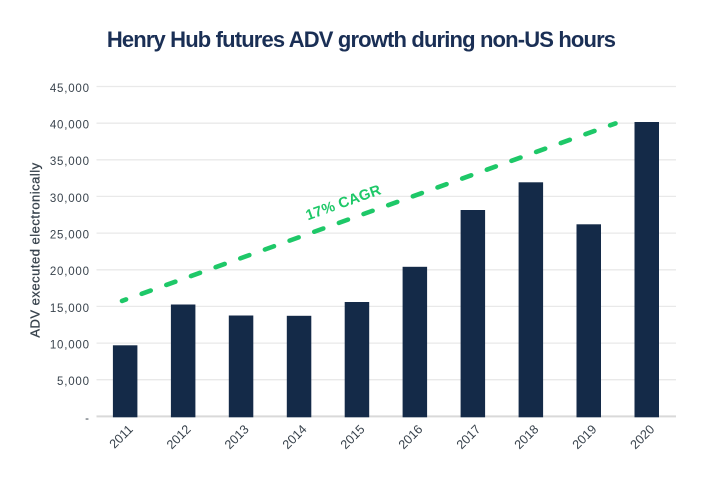 The width and height of the screenshot is (720, 500). I want to click on svg-text: 15,000, so click(70, 309).